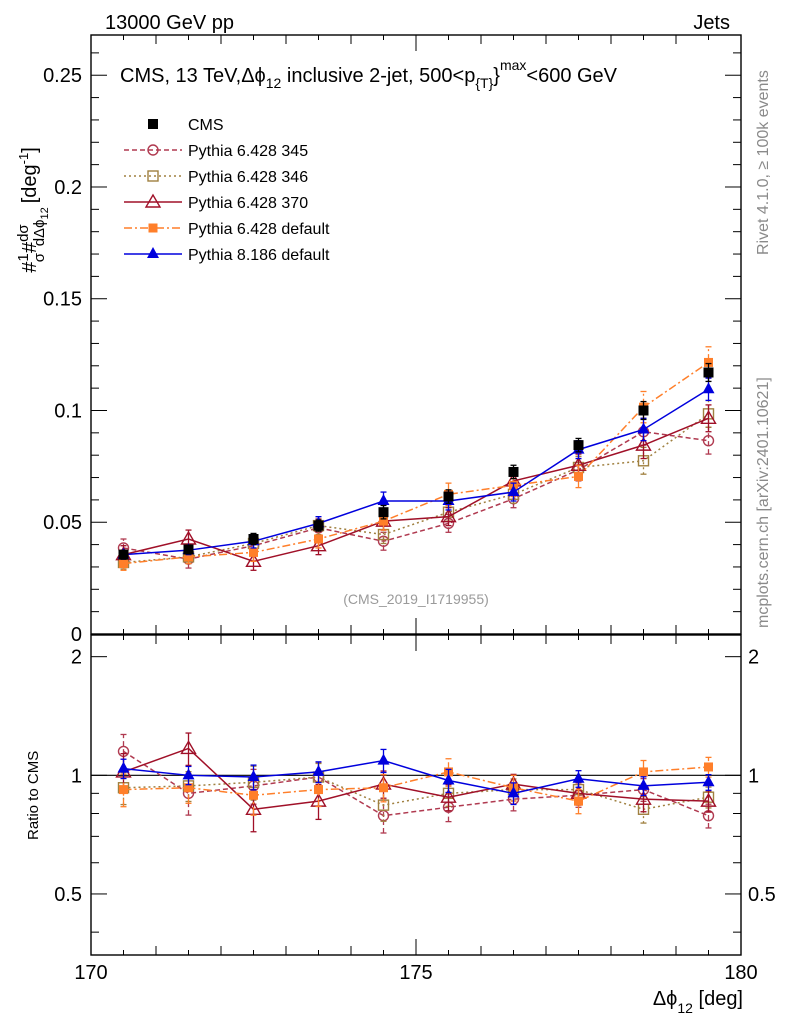 Image resolution: width=786 pixels, height=1024 pixels. I want to click on ratio-tick-label-right: 0.5, so click(762, 895).